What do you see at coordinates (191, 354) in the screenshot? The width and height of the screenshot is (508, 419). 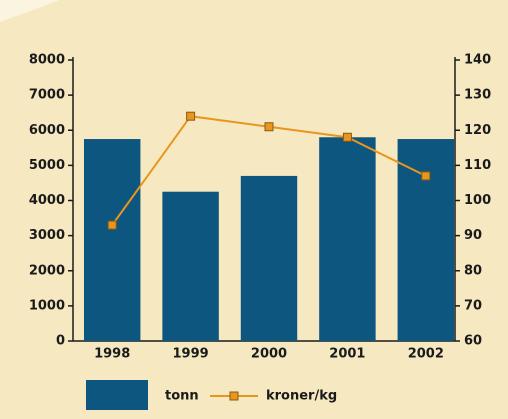 I see `x-tick-label: 1999` at bounding box center [191, 354].